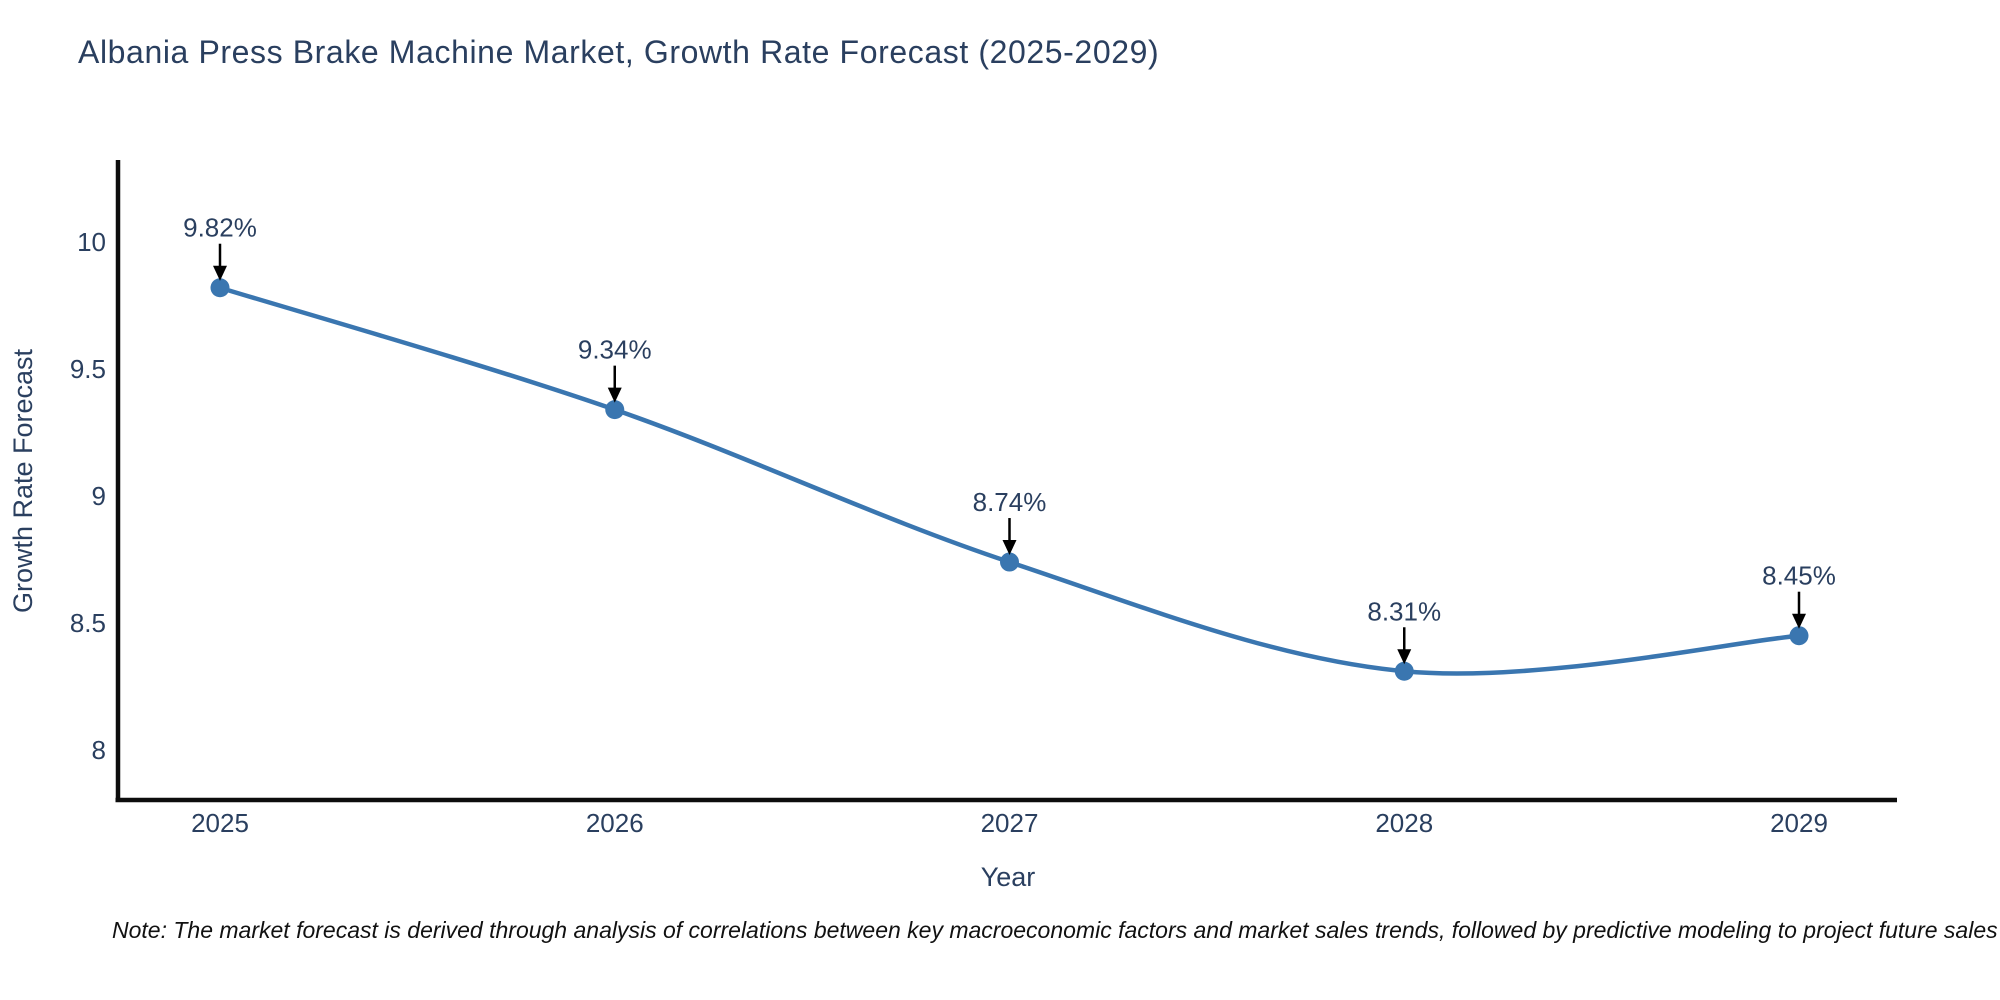 The image size is (2000, 1000). I want to click on y-tick-label: 9, so click(99, 496).